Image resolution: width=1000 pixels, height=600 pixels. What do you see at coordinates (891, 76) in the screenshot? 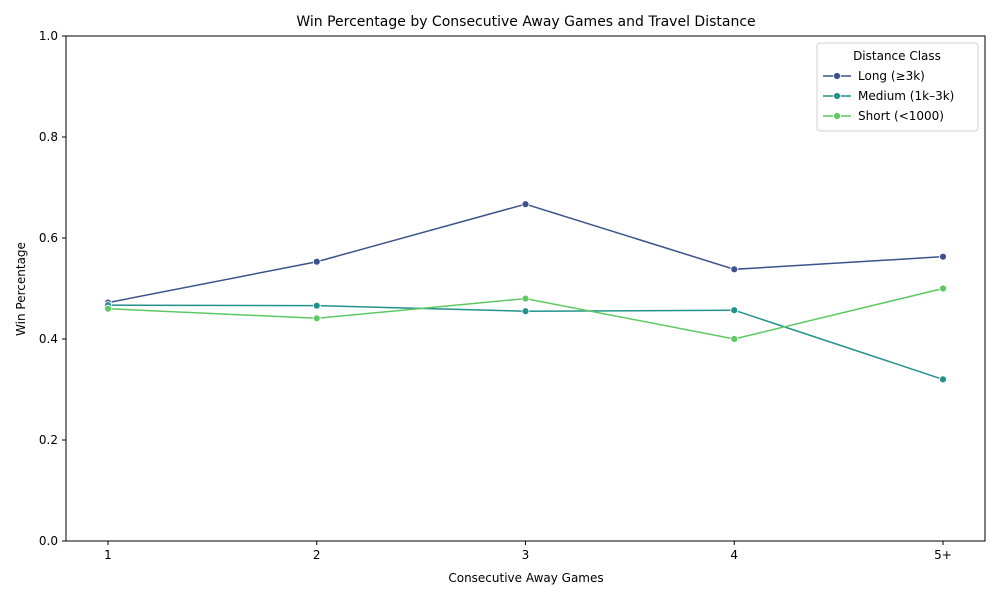
I see `legend-label: Long (≥3k)` at bounding box center [891, 76].